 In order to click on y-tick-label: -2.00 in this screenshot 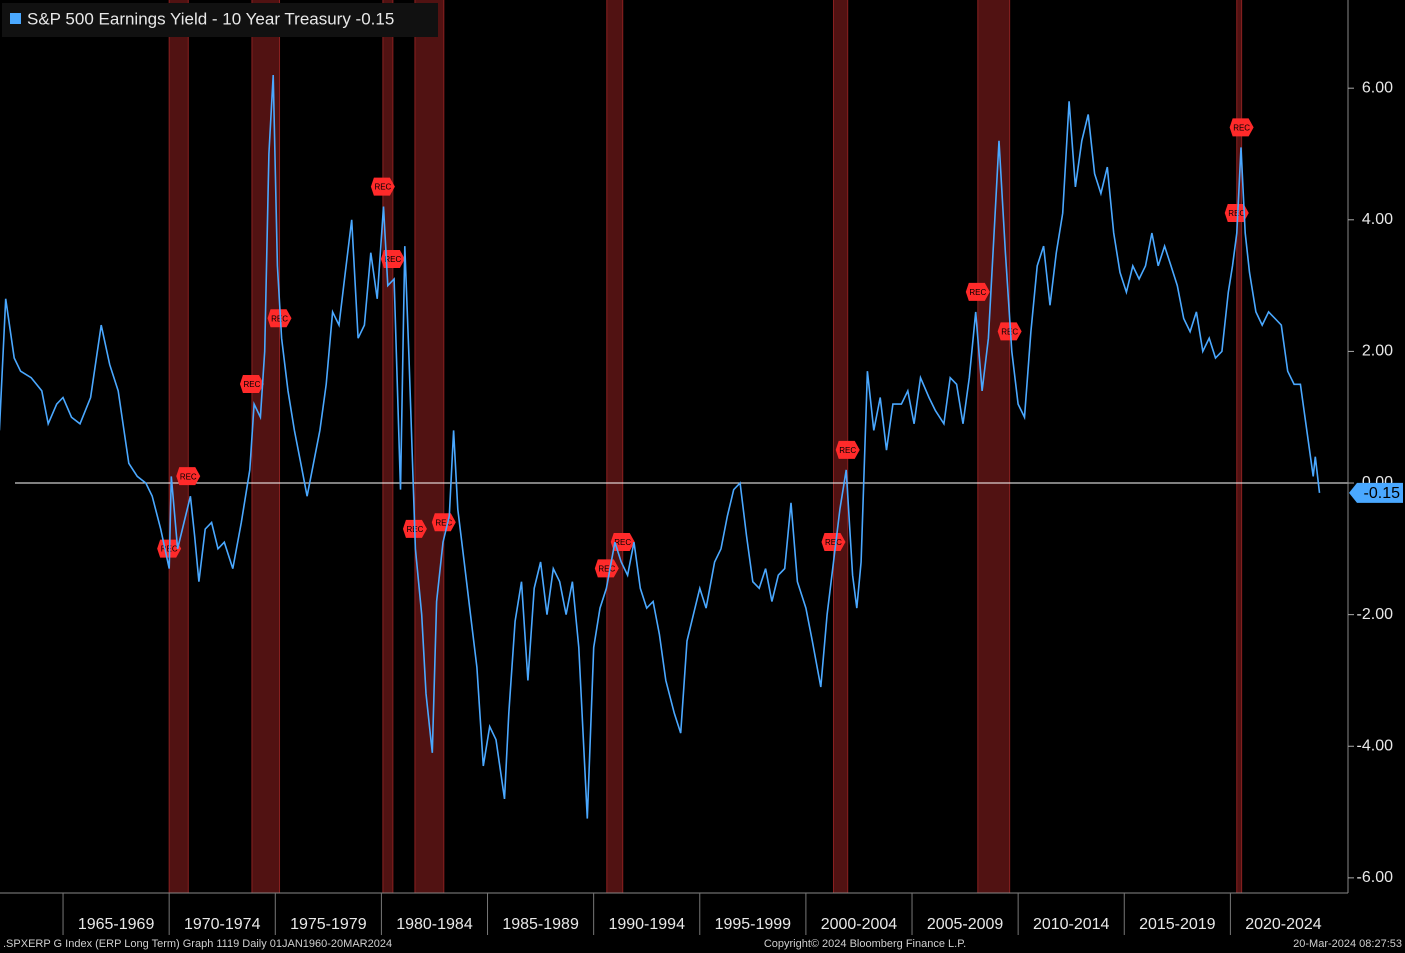, I will do `click(1375, 614)`.